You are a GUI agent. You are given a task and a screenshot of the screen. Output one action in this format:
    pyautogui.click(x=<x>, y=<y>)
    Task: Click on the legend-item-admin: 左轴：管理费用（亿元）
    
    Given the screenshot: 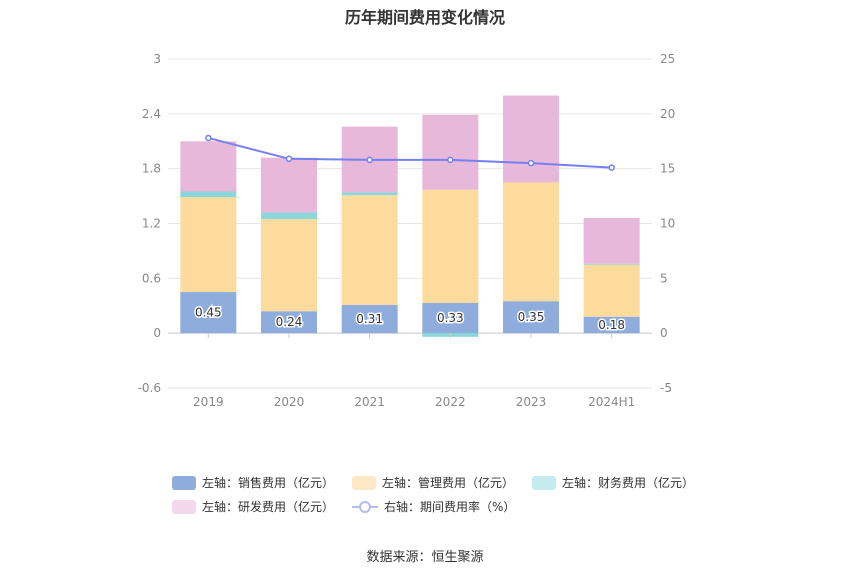 What is the action you would take?
    pyautogui.click(x=433, y=482)
    